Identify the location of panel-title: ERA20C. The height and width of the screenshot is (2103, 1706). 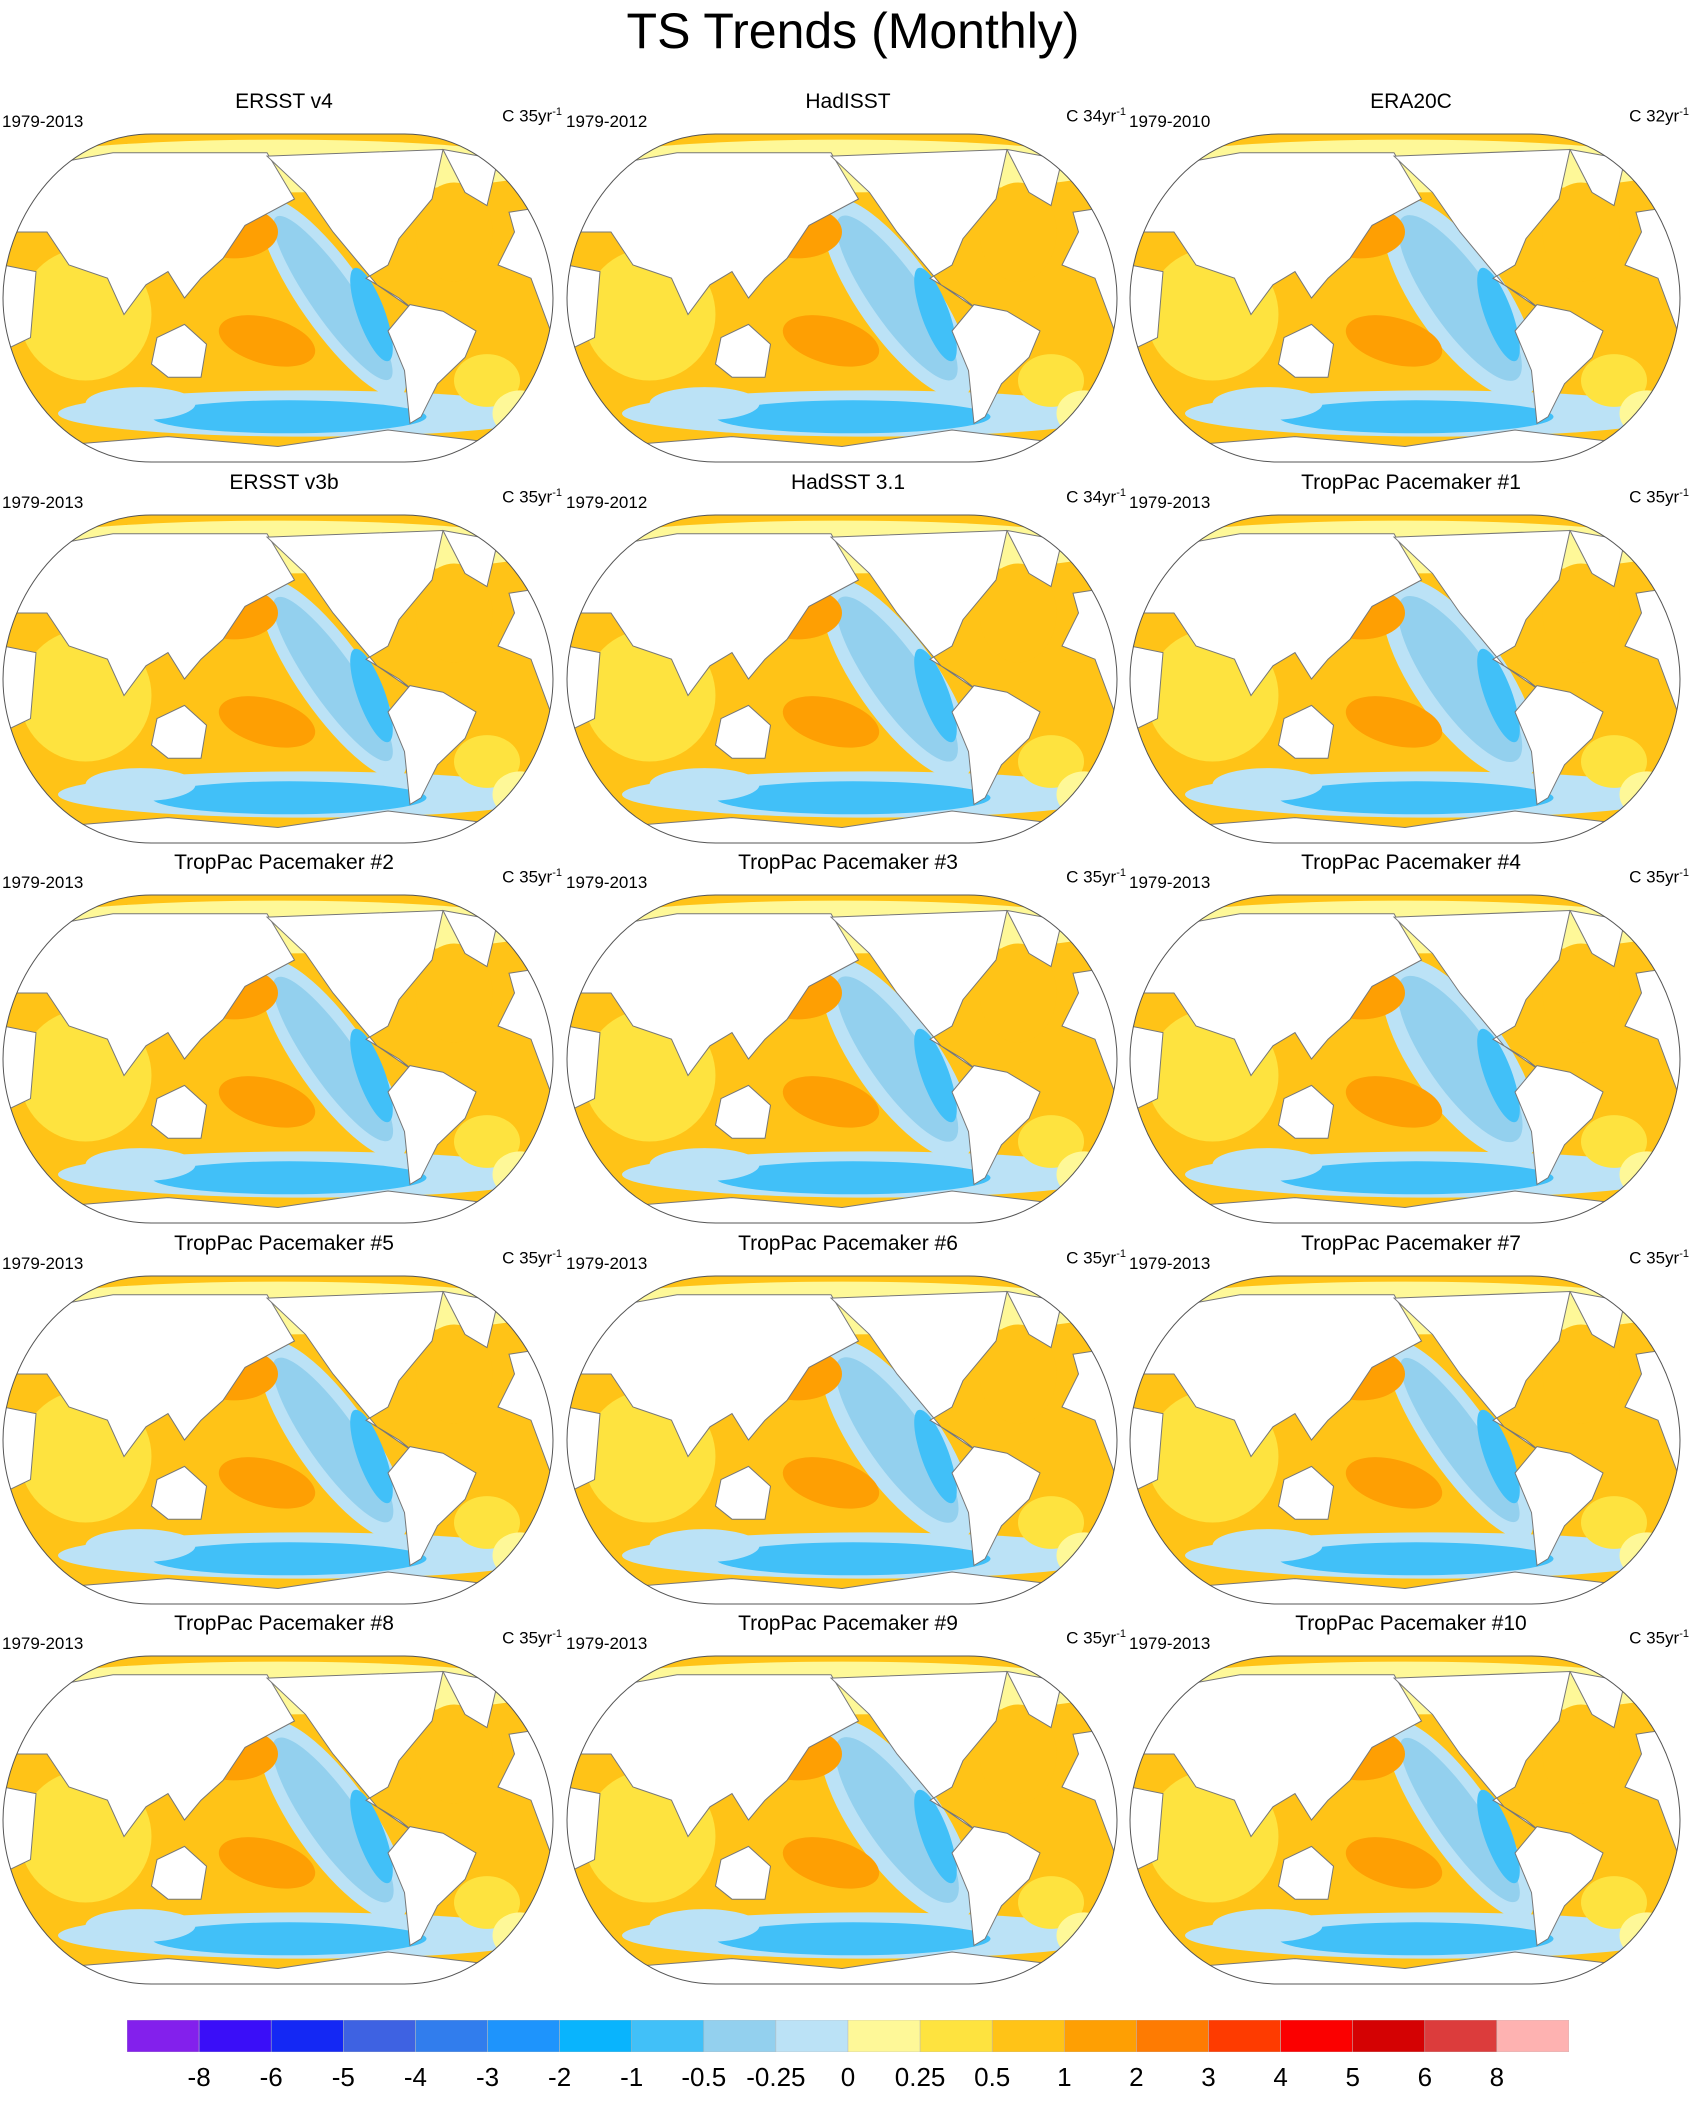
(1411, 101).